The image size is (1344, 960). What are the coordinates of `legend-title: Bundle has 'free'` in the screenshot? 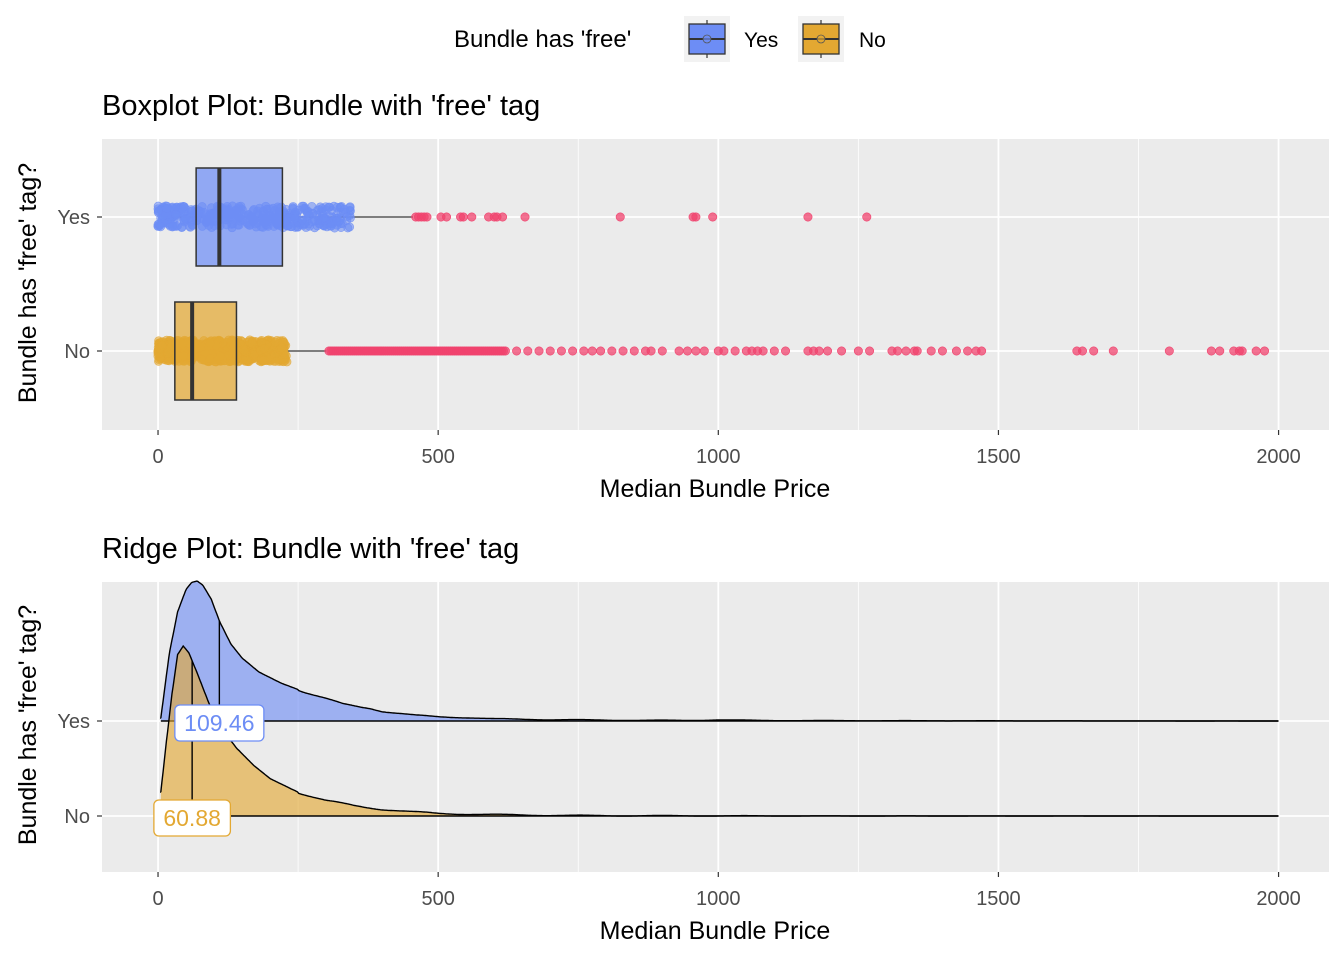 It's located at (542, 39).